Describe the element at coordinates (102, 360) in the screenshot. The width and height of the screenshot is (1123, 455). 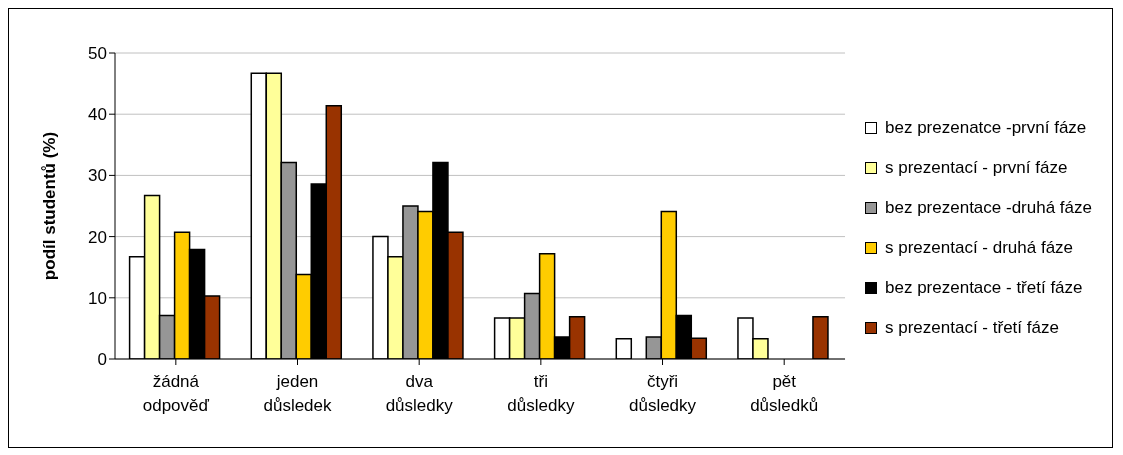
I see `y-tick-label: 0` at that location.